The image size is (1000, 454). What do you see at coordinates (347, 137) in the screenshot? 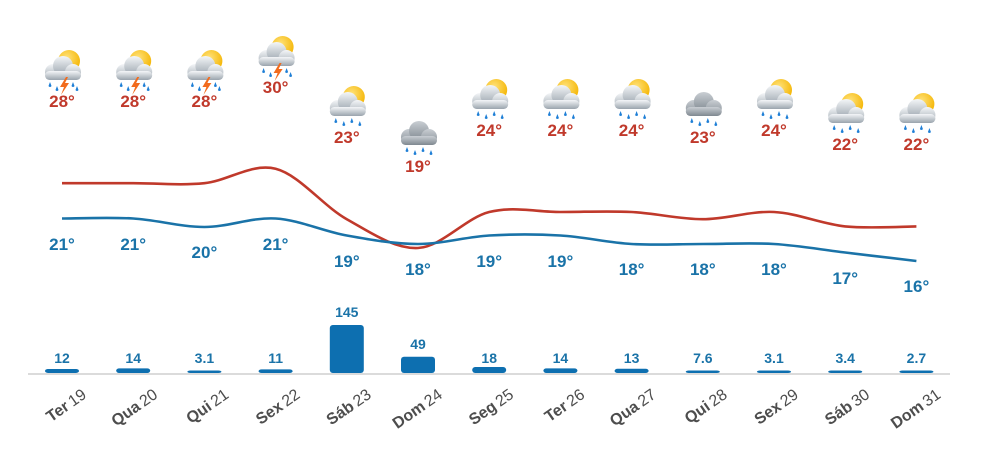
I see `max-temp-label: 23°` at bounding box center [347, 137].